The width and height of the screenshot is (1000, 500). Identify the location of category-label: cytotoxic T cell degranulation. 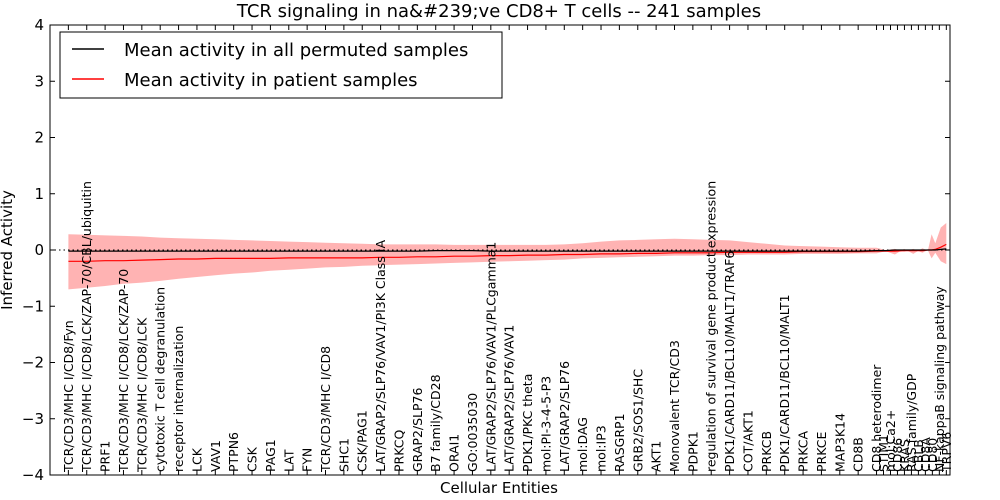
(160, 379).